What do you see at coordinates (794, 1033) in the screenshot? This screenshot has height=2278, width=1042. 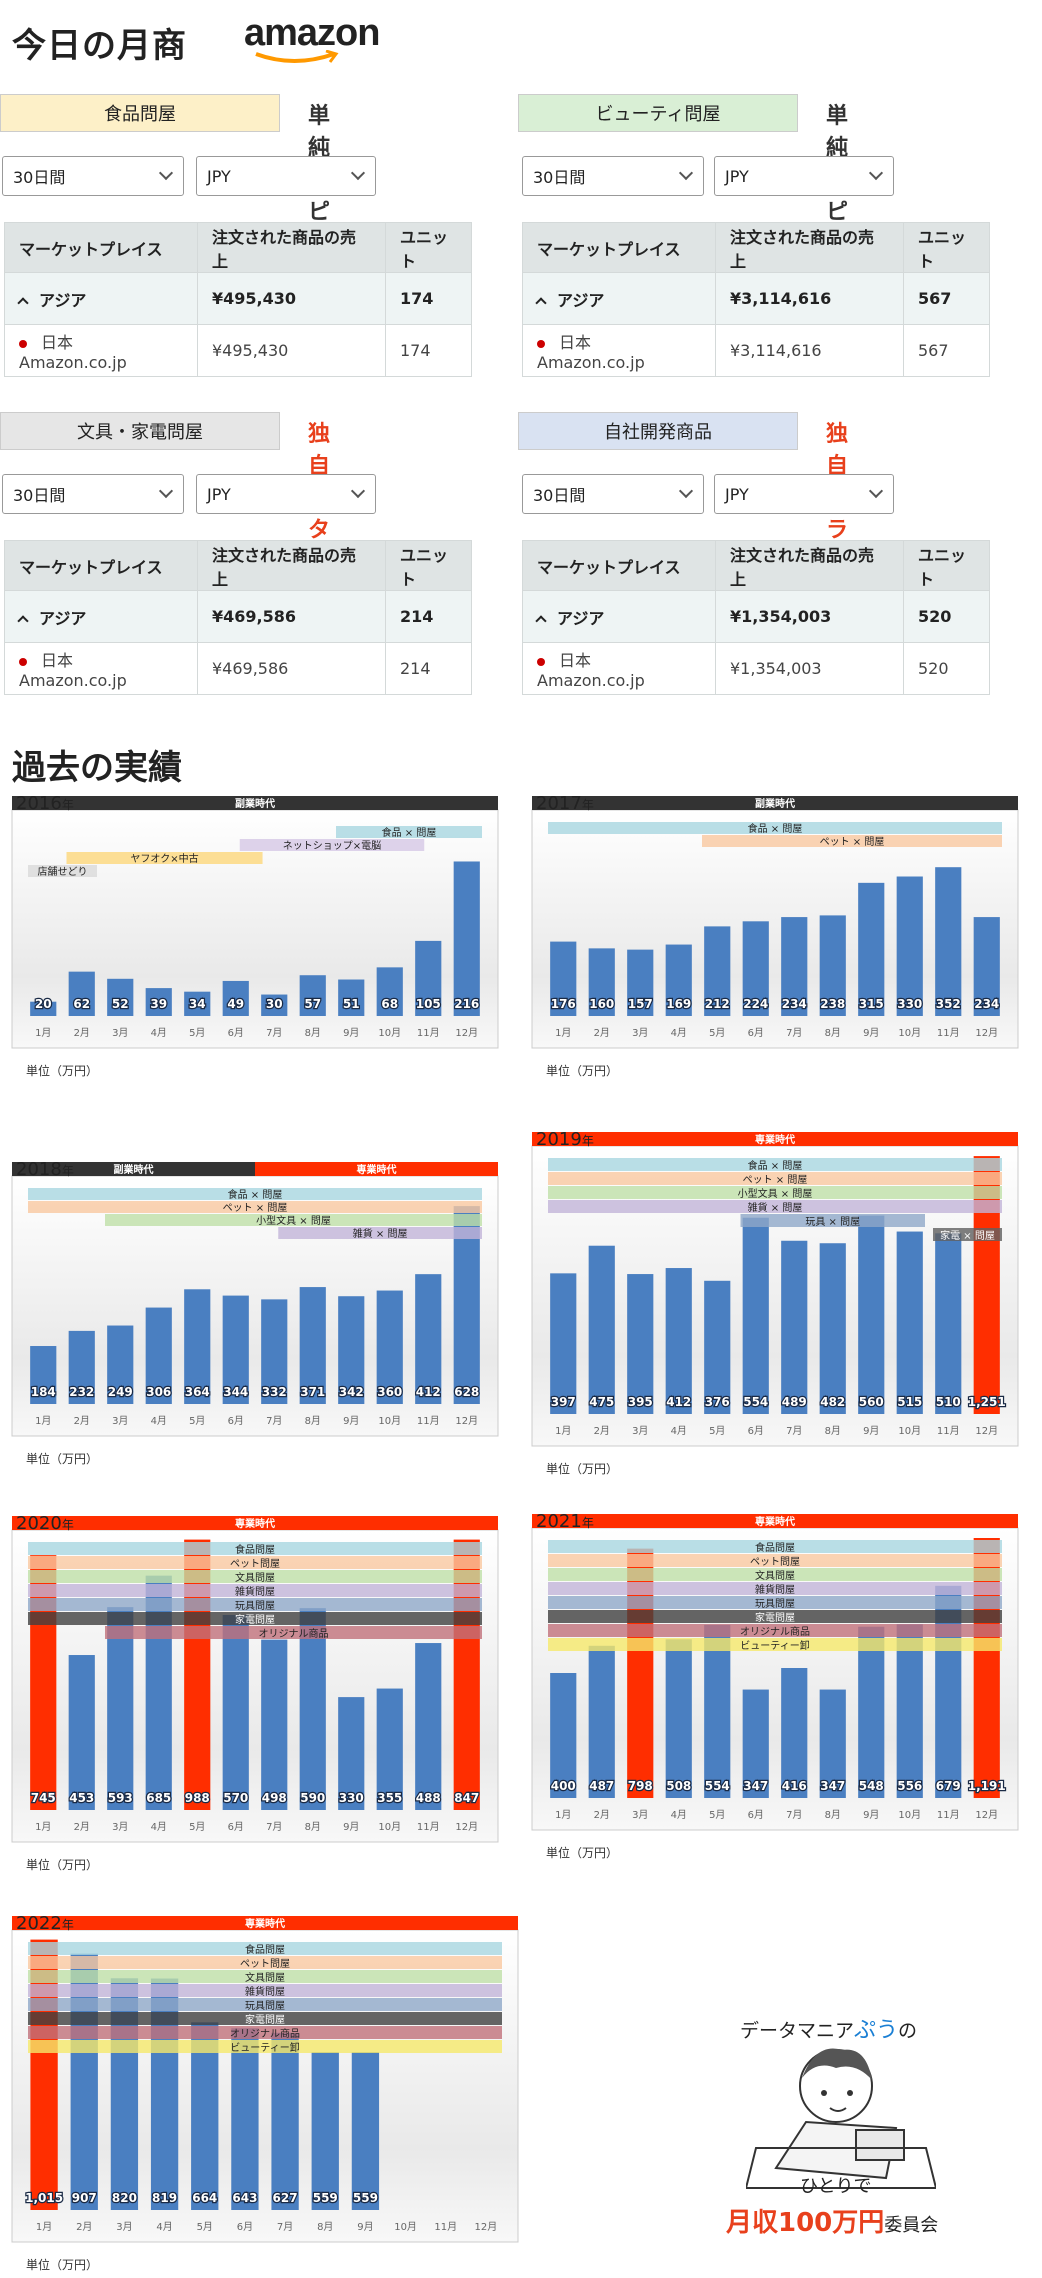 I see `month-tick-label: 7月` at bounding box center [794, 1033].